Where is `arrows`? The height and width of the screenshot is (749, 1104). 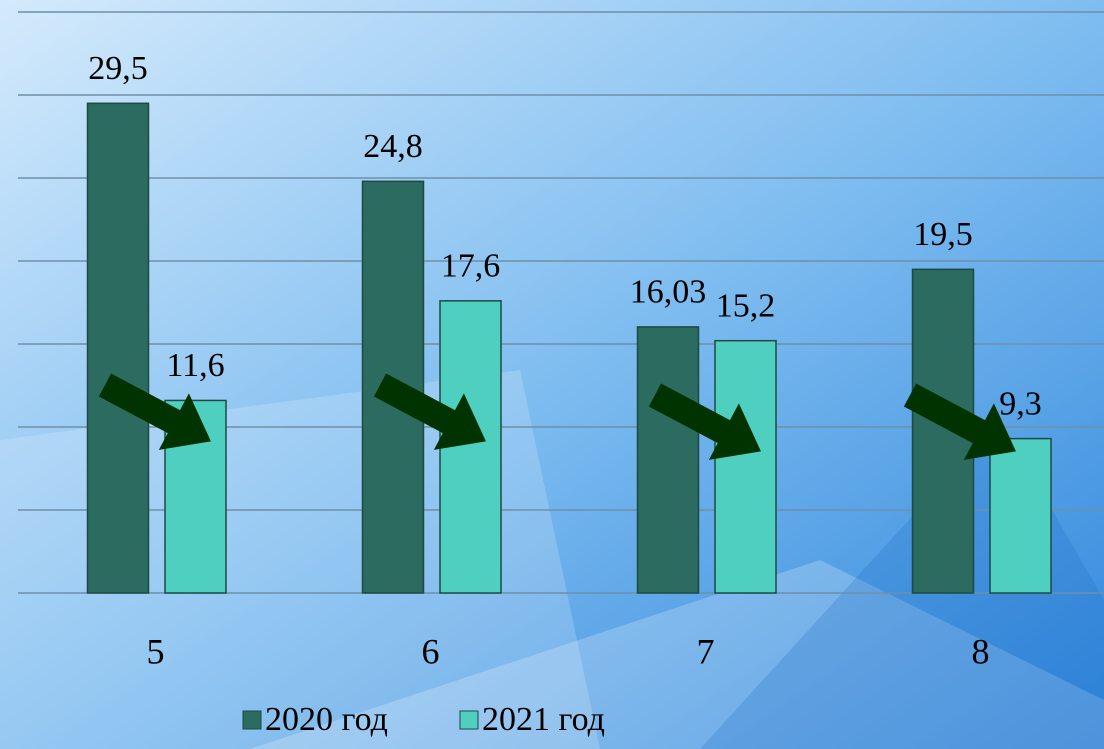
arrows is located at coordinates (557, 416).